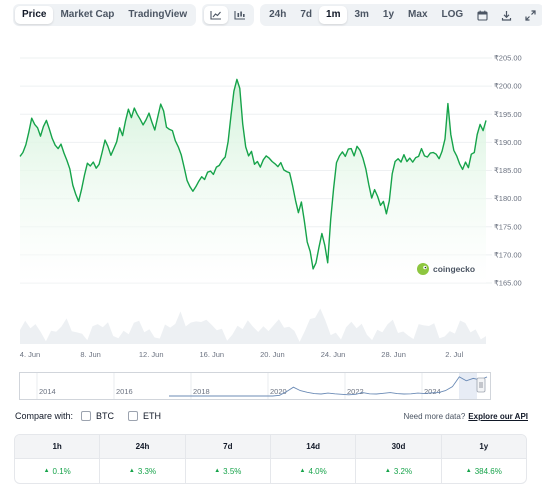 This screenshot has height=490, width=542. Describe the element at coordinates (508, 254) in the screenshot. I see `y-tick-label: ₹170.00` at that location.